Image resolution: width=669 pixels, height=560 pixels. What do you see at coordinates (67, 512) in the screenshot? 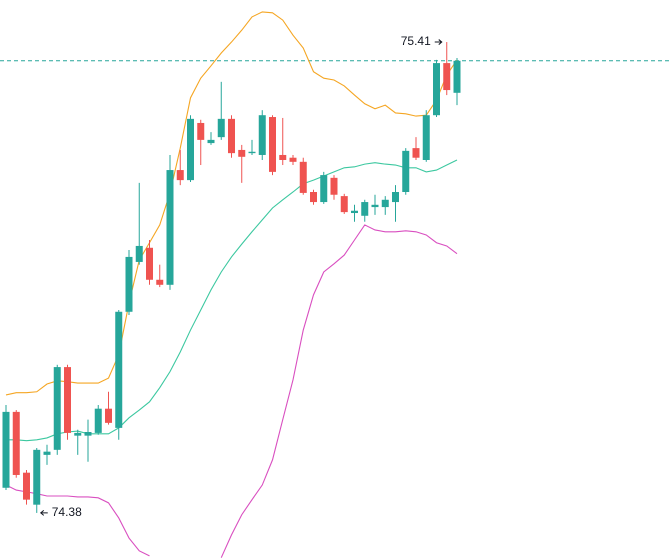
I see `low-label: 74.38` at bounding box center [67, 512].